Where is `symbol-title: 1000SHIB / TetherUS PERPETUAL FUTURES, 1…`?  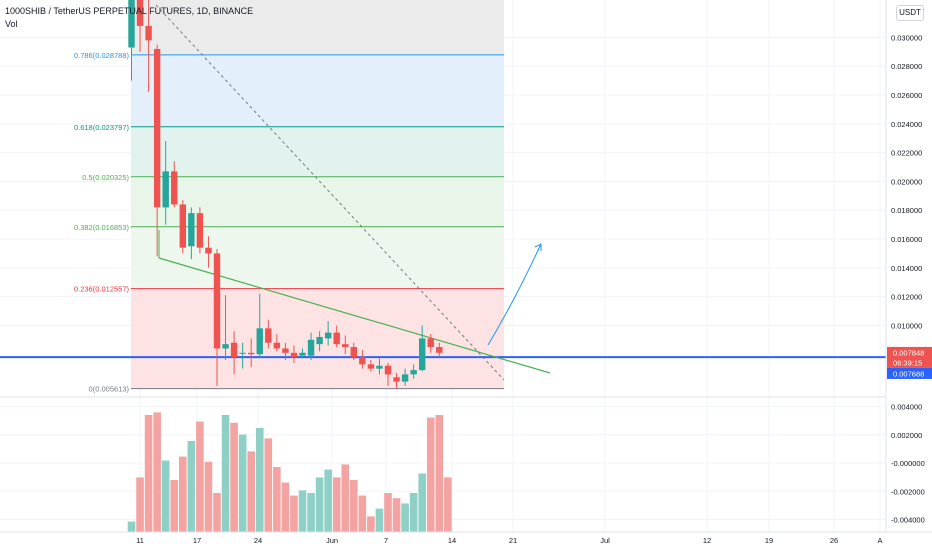 symbol-title: 1000SHIB / TetherUS PERPETUAL FUTURES, 1… is located at coordinates (129, 11).